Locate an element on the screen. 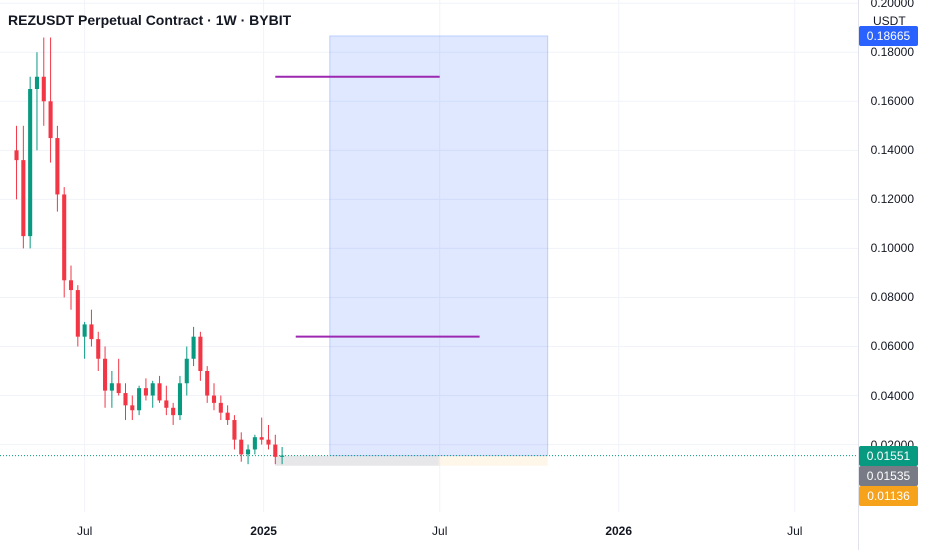 Image resolution: width=932 pixels, height=550 pixels. time-tick-label: 2025 is located at coordinates (263, 531).